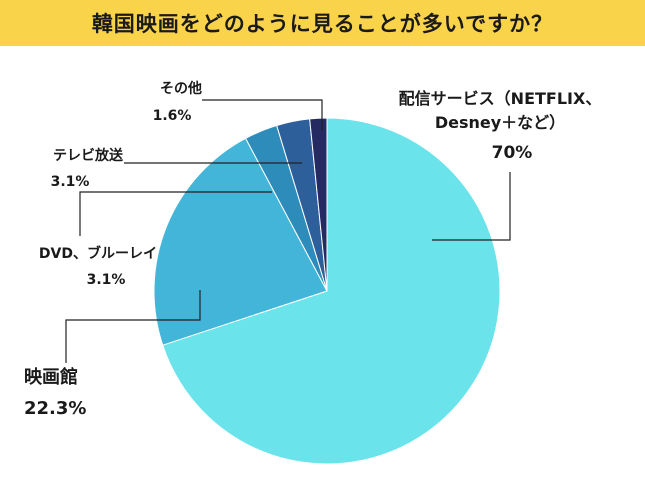 Image resolution: width=645 pixels, height=485 pixels. I want to click on slice-value-streaming: 70%, so click(512, 153).